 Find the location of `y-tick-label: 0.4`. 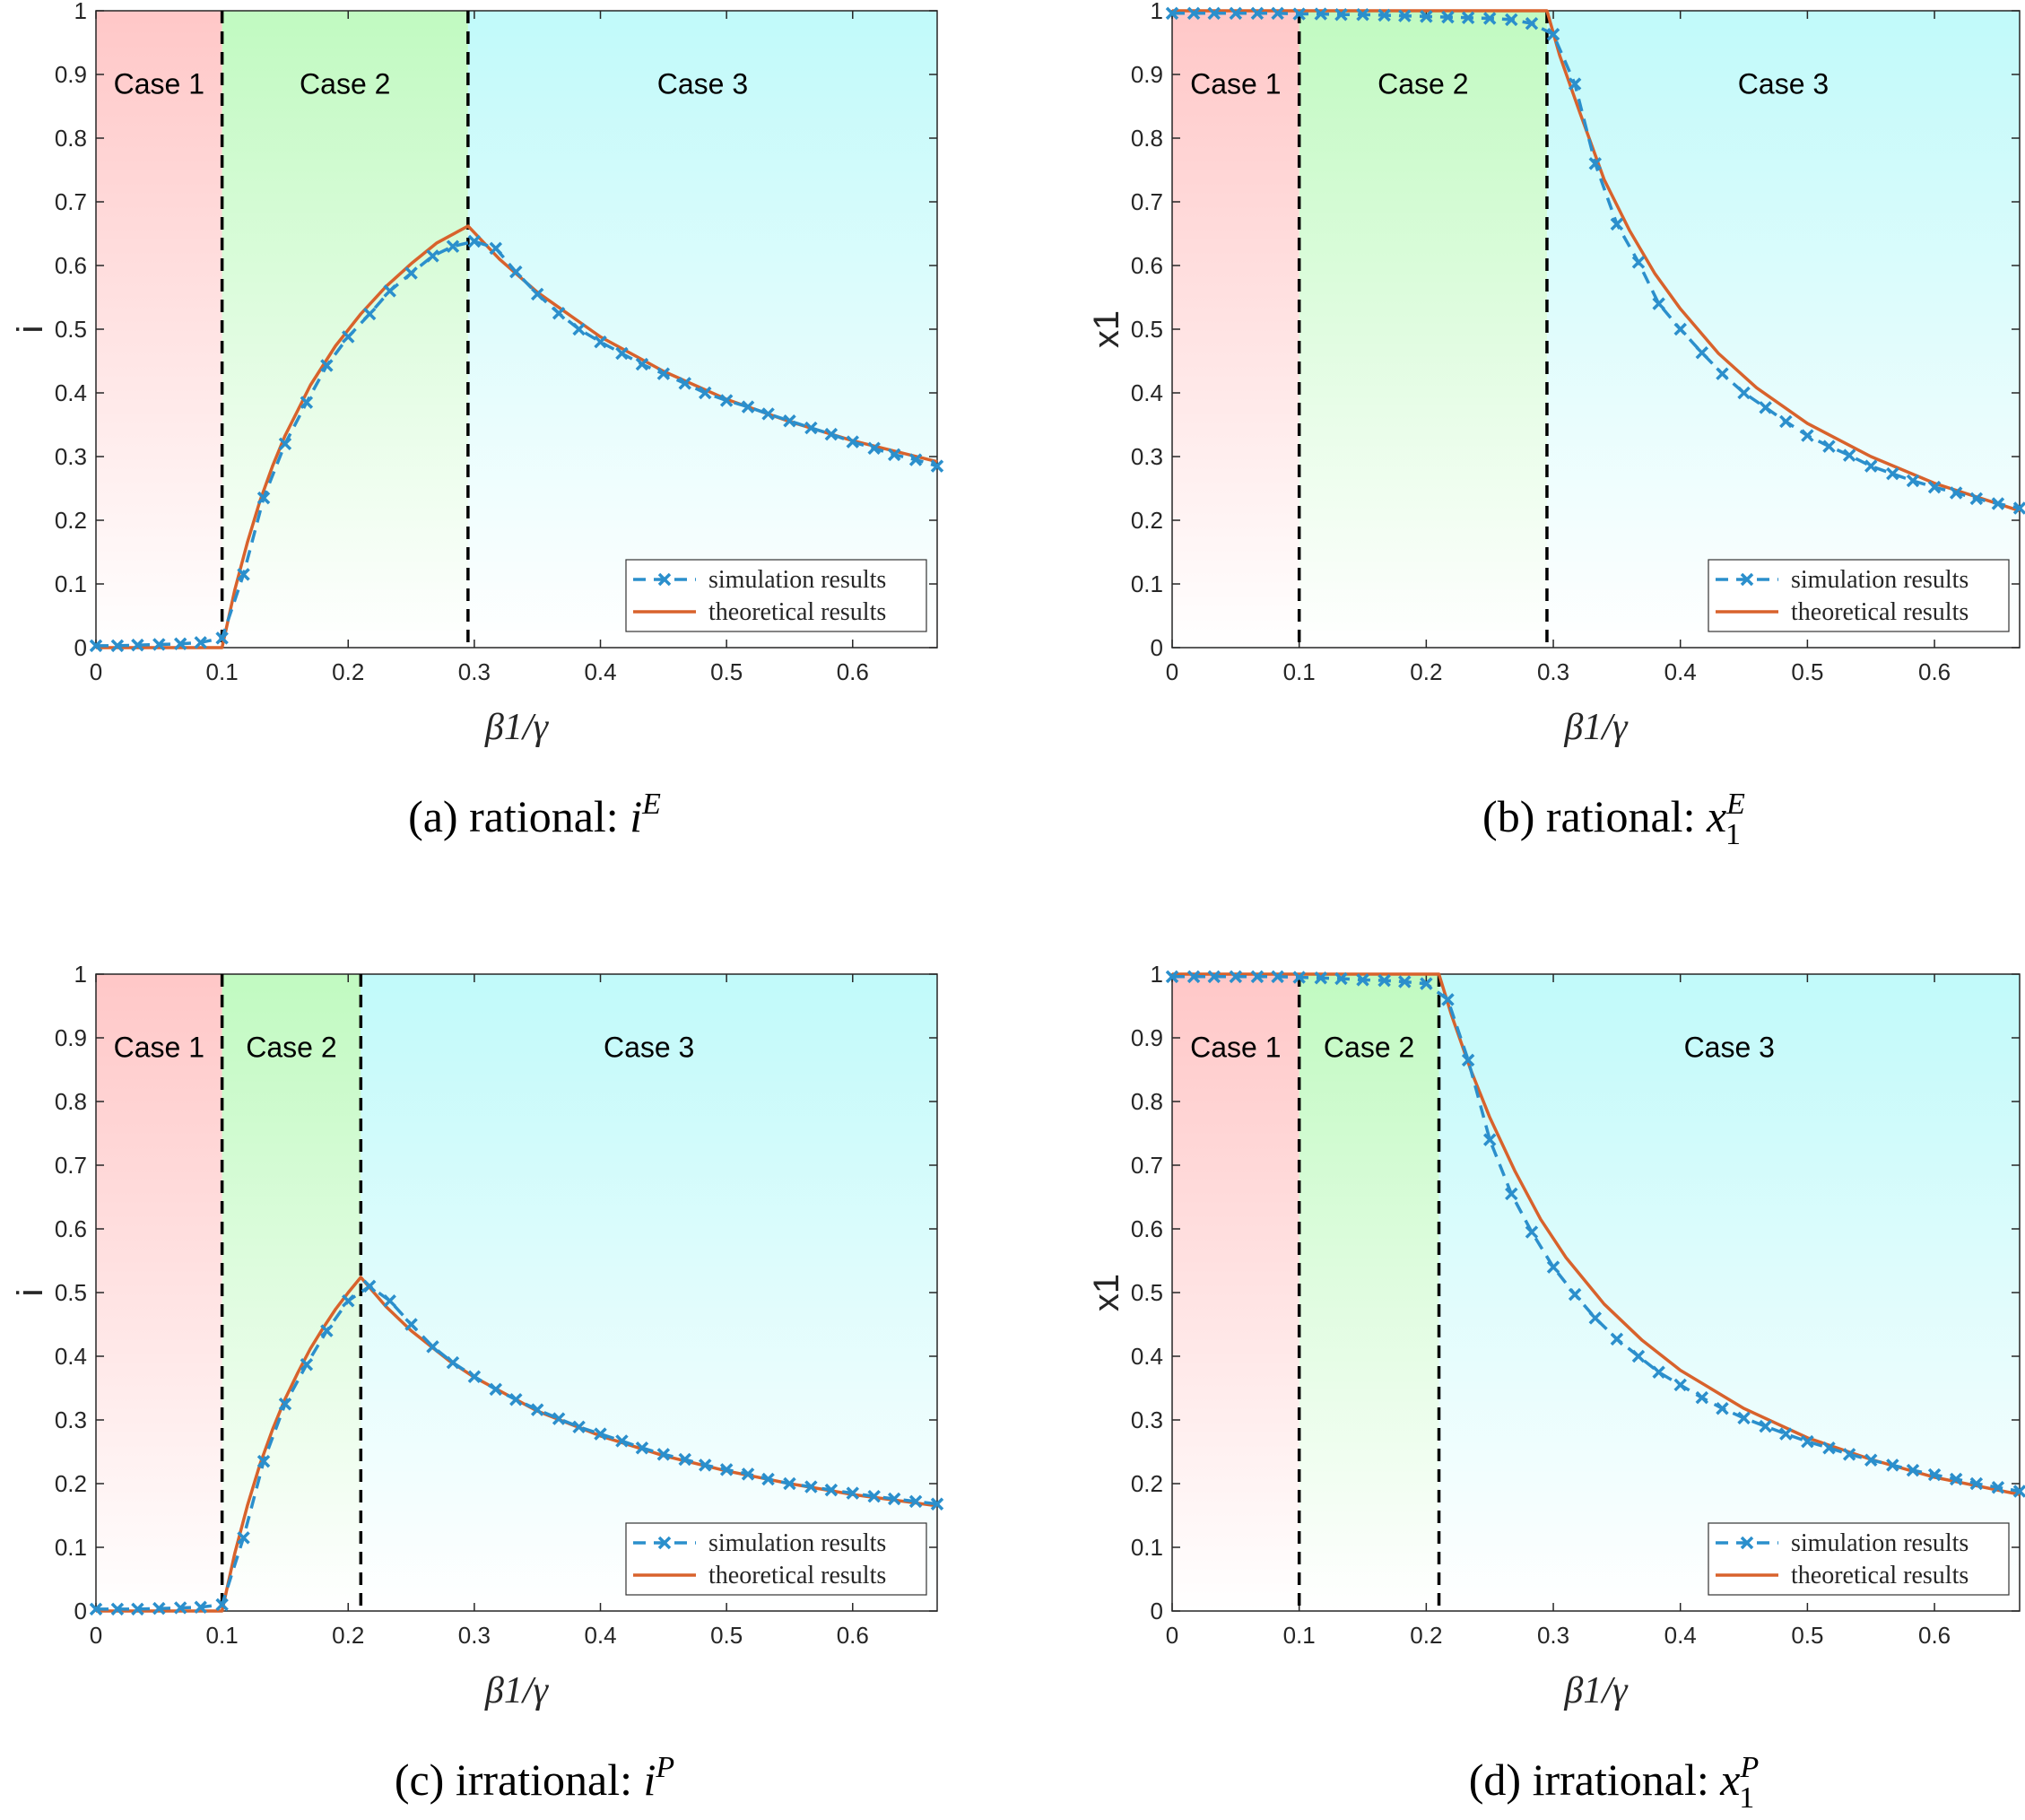

y-tick-label: 0.4 is located at coordinates (71, 392).